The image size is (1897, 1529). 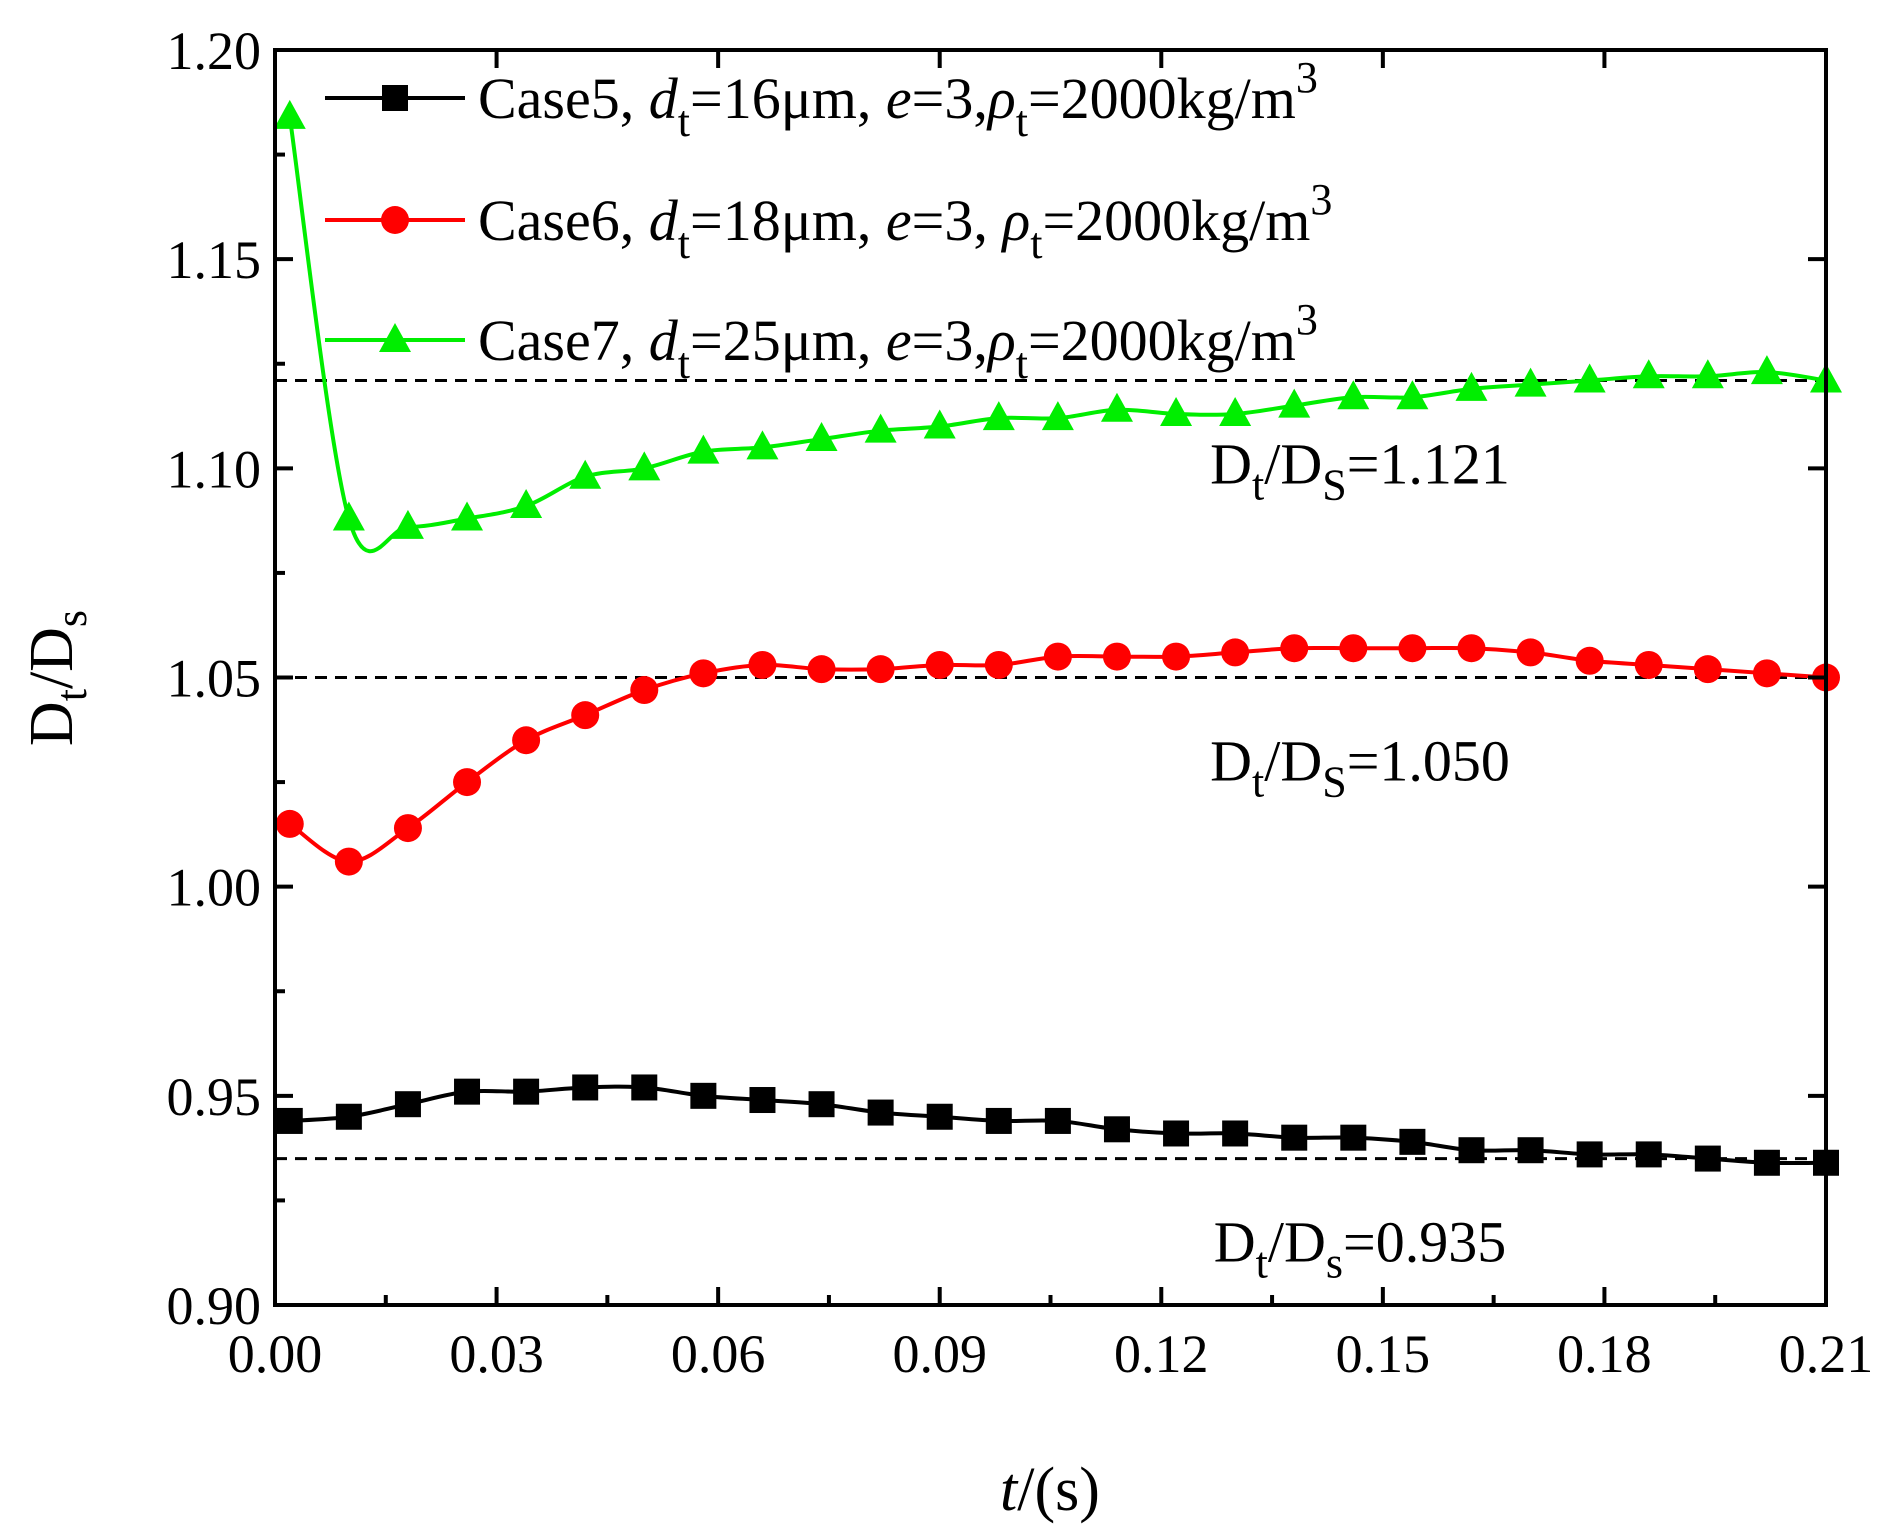 I want to click on y-tick-label: 1.15, so click(x=214, y=260).